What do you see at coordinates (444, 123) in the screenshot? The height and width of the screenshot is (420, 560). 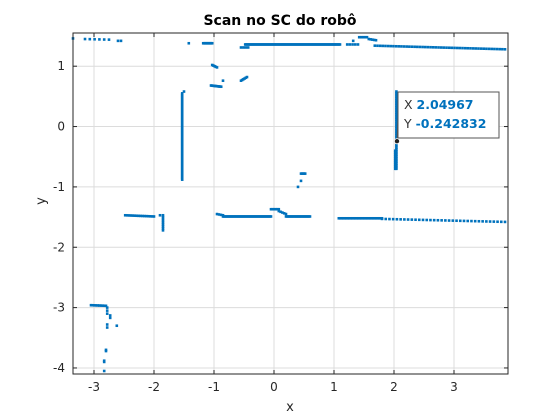 I see `data-tip-row: Y -0.242832` at bounding box center [444, 123].